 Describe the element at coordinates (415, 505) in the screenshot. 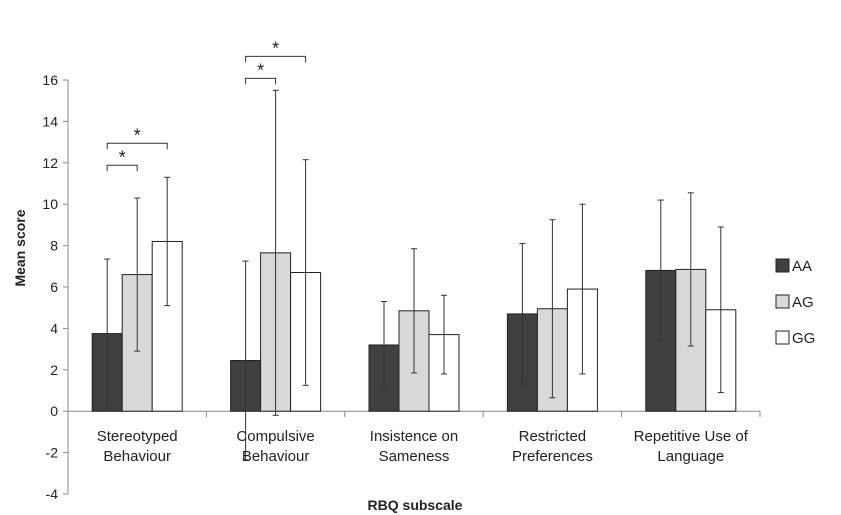

I see `x-axis-title: RBQ subscale` at that location.